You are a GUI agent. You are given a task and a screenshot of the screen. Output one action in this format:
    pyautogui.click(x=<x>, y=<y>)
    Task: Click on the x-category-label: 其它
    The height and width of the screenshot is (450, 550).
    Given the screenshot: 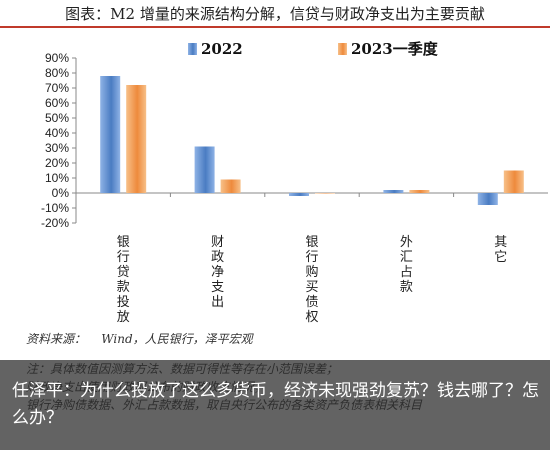 What is the action you would take?
    pyautogui.click(x=500, y=250)
    